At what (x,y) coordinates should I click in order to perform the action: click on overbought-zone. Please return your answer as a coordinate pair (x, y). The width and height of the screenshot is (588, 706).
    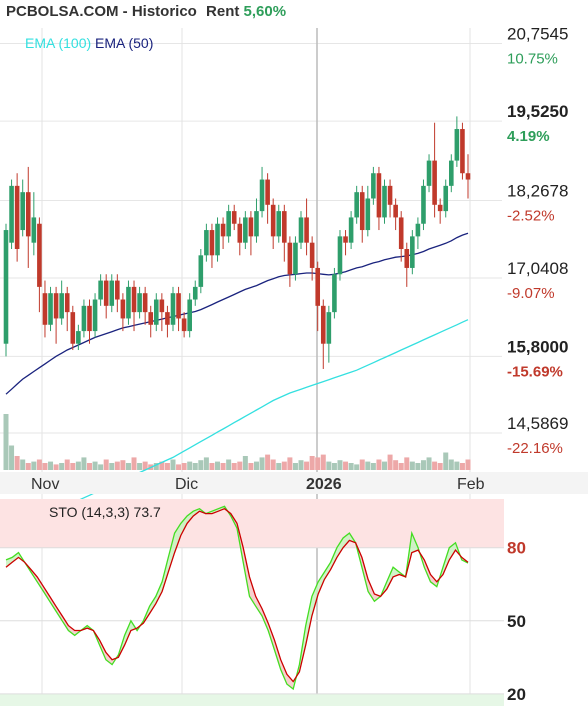
    Looking at the image, I should click on (252, 523).